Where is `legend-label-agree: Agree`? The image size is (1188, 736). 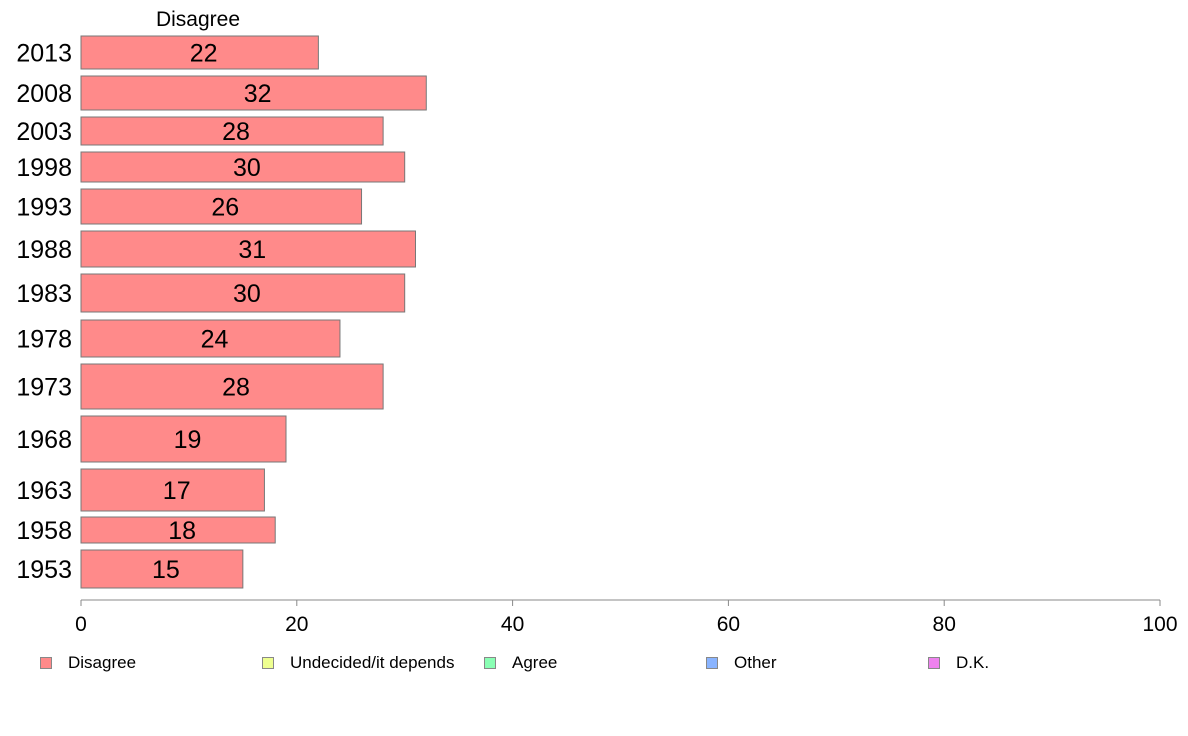 legend-label-agree: Agree is located at coordinates (535, 662).